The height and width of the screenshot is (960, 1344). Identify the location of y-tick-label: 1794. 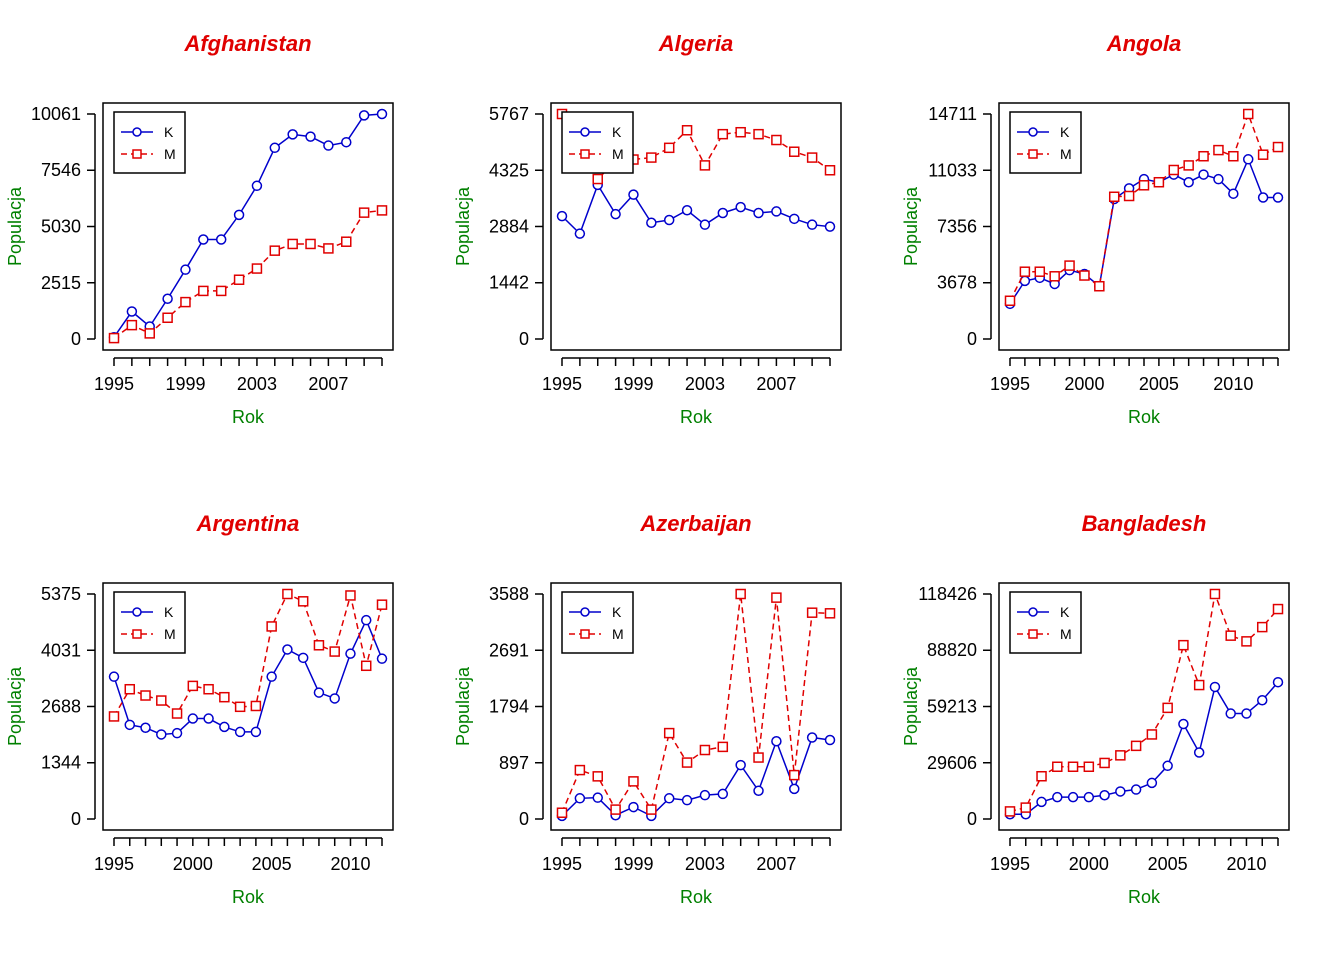
(509, 707).